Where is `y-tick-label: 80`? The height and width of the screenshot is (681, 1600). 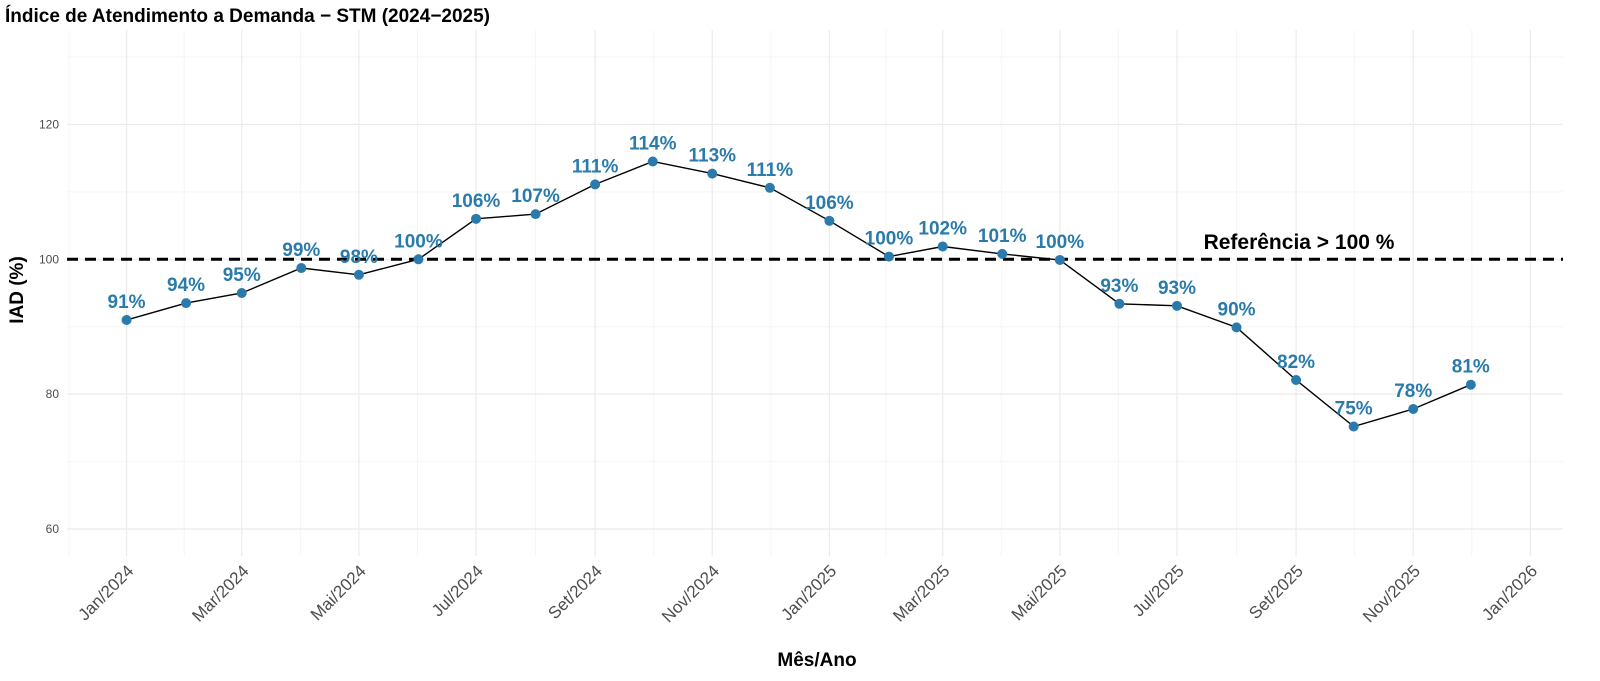 y-tick-label: 80 is located at coordinates (53, 394).